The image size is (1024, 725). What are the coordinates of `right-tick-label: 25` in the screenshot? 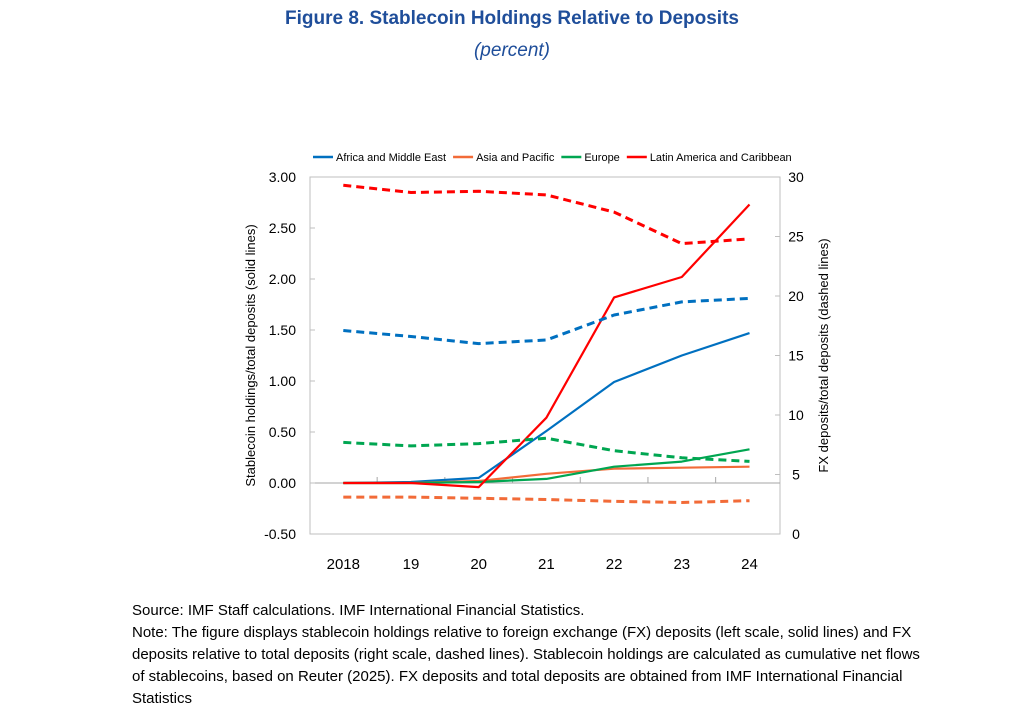 It's located at (796, 237).